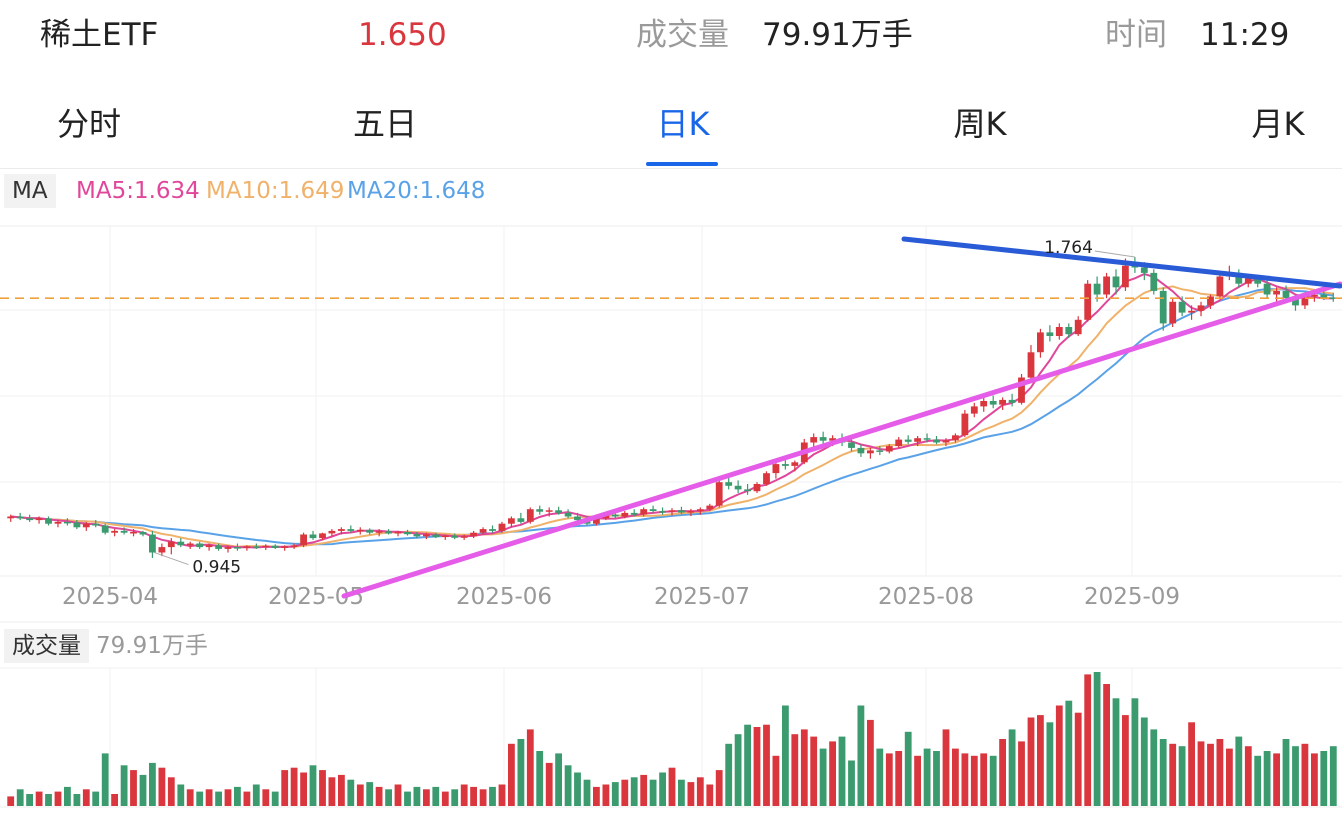 This screenshot has width=1342, height=822. What do you see at coordinates (1278, 124) in the screenshot?
I see `tab-monthly-k: 月K` at bounding box center [1278, 124].